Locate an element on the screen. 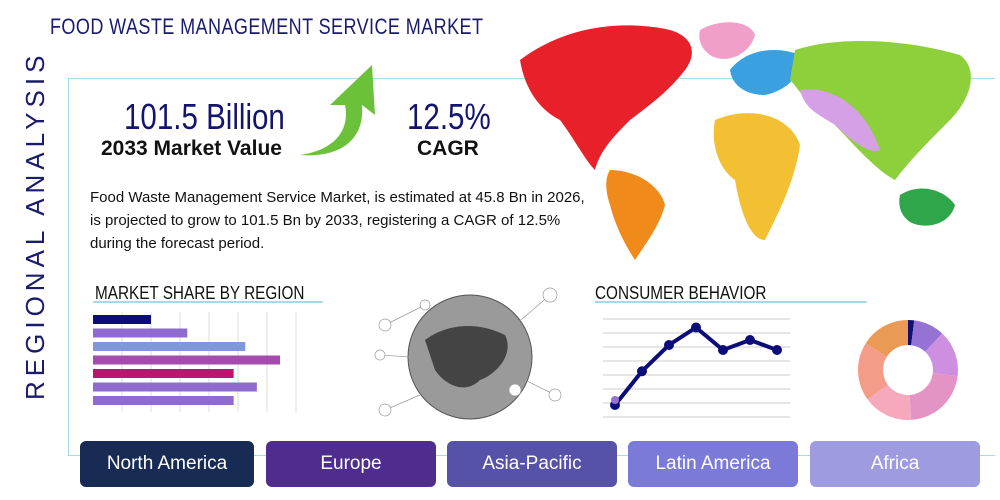 The height and width of the screenshot is (500, 1000). map-greenland is located at coordinates (727, 40).